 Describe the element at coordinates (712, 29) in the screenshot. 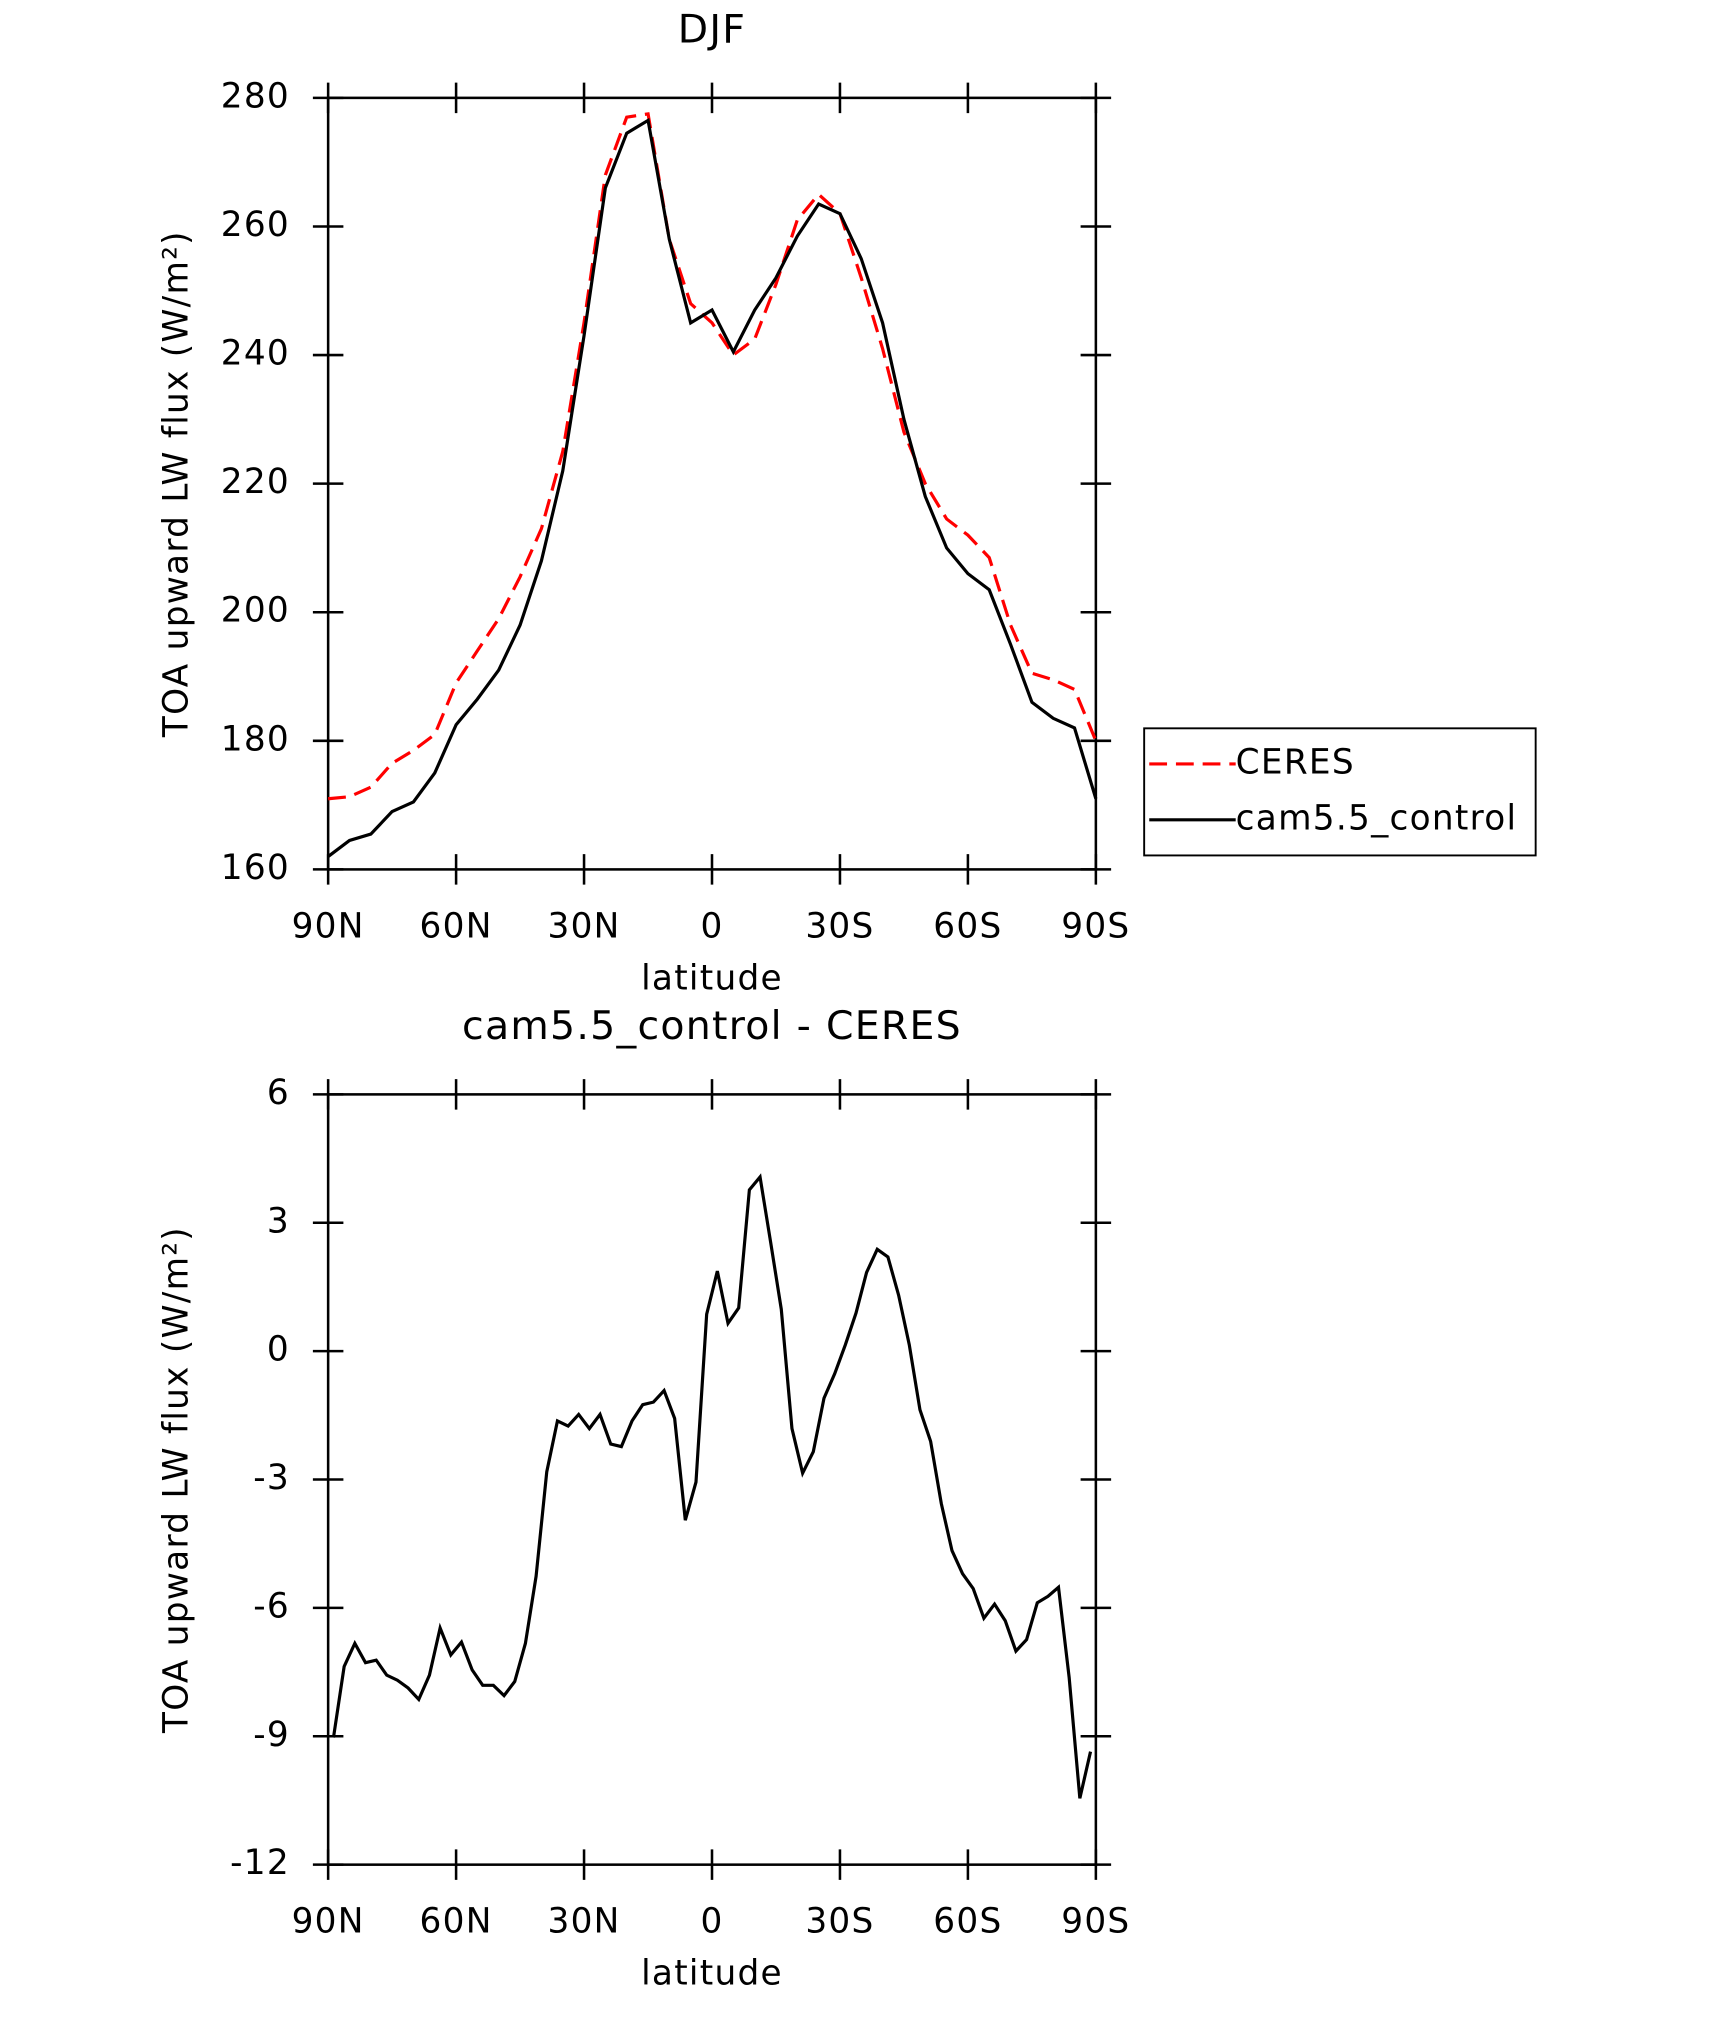

I see `chart-title: DJF` at that location.